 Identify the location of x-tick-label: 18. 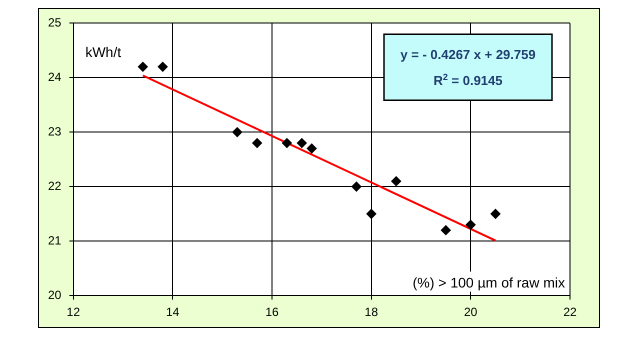
(371, 312).